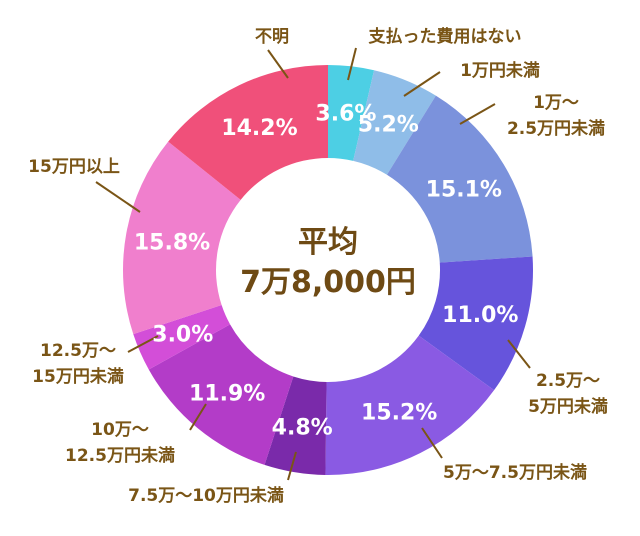 This screenshot has width=640, height=536. What do you see at coordinates (74, 167) in the screenshot?
I see `category-label-9: 15万円以上` at bounding box center [74, 167].